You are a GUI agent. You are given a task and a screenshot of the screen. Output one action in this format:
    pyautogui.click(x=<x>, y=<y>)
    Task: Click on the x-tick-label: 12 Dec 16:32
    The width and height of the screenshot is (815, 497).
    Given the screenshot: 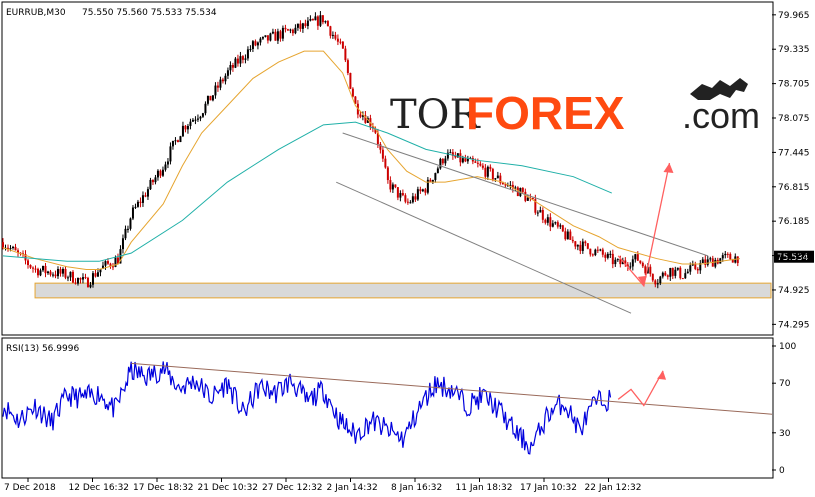 What is the action you would take?
    pyautogui.click(x=99, y=488)
    